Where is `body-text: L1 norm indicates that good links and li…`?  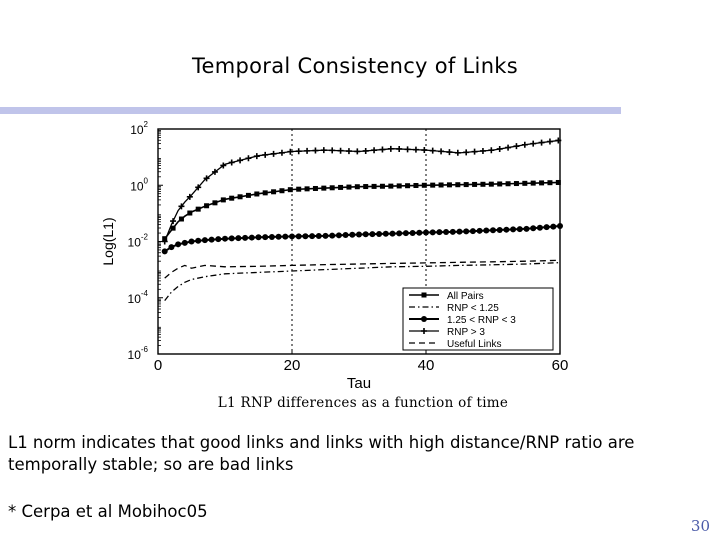
body-text: L1 norm indicates that good links and li… is located at coordinates (321, 453).